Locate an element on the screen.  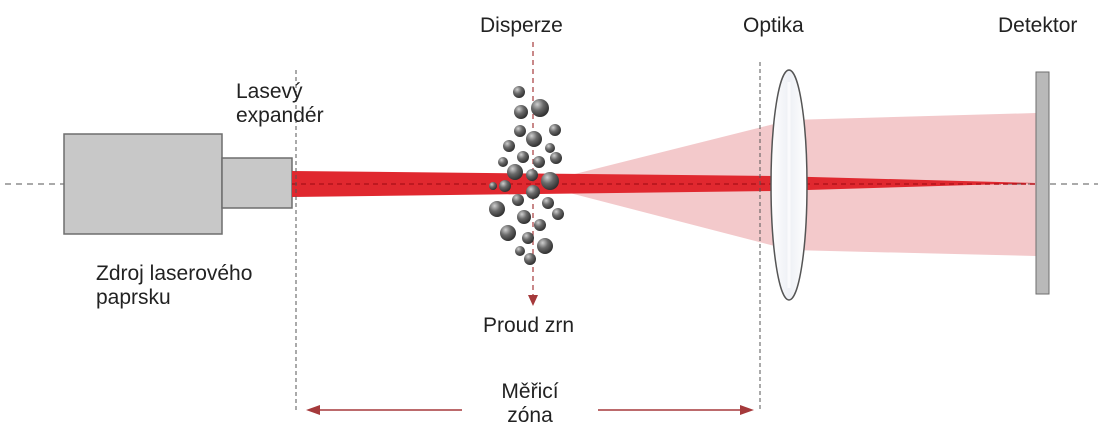
particle-cloud is located at coordinates (526, 175).